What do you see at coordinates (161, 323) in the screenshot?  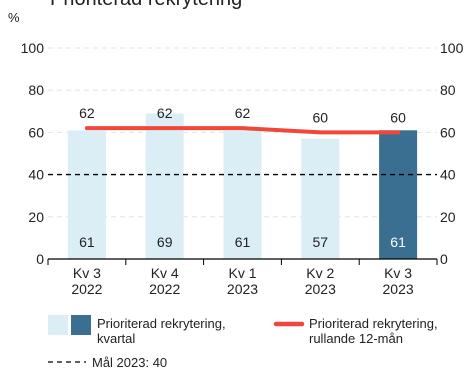 I see `legend-label-bar: Prioriterad rekrytering,` at bounding box center [161, 323].